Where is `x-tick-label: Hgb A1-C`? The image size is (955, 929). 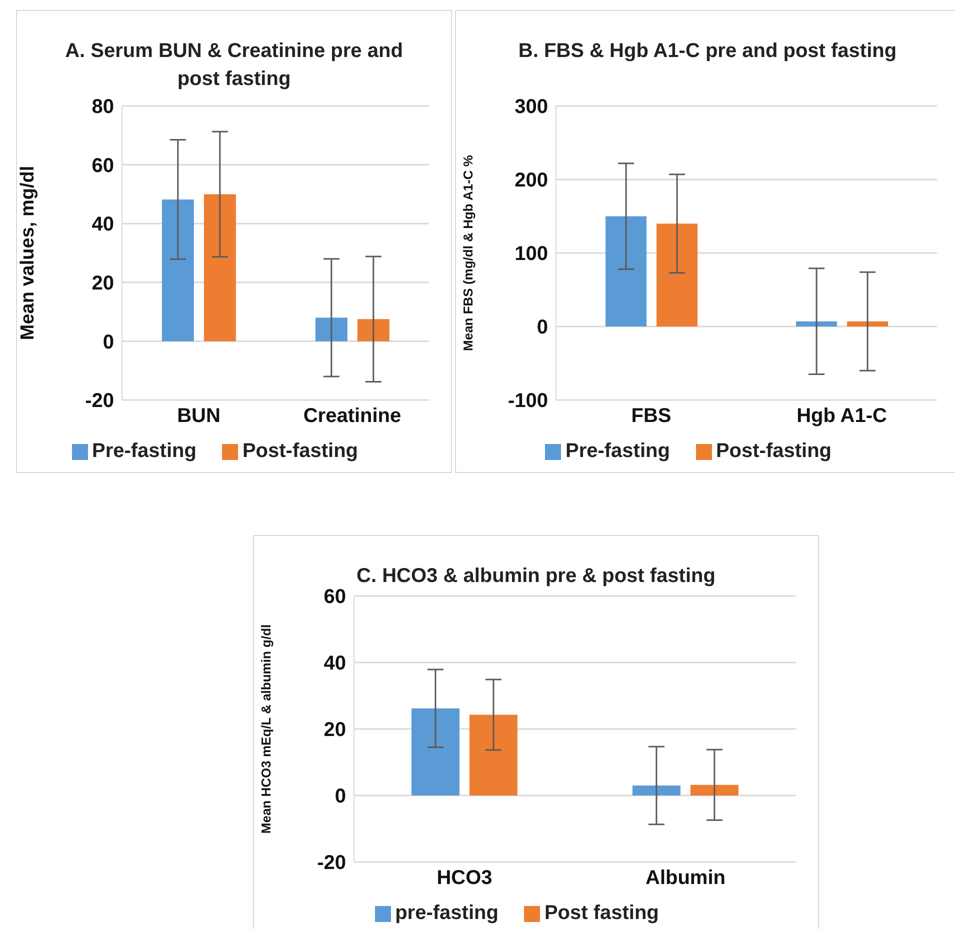 x-tick-label: Hgb A1-C is located at coordinates (841, 416).